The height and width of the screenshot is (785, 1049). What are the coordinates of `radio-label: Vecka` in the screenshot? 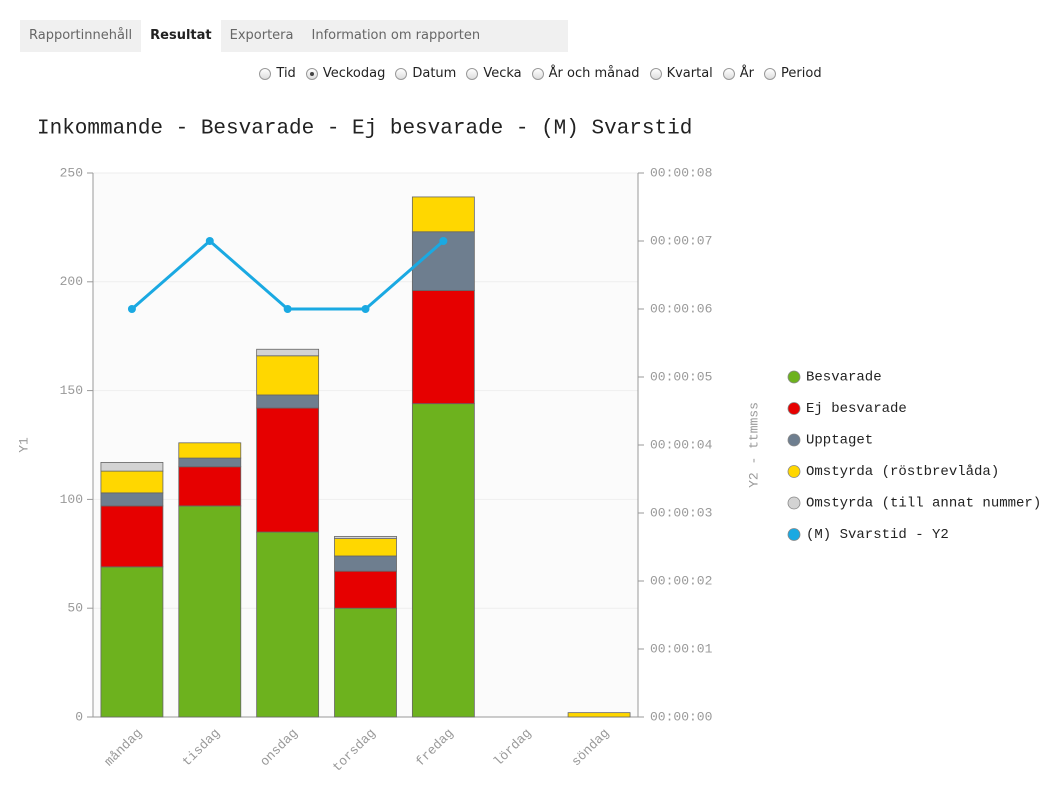 It's located at (502, 73).